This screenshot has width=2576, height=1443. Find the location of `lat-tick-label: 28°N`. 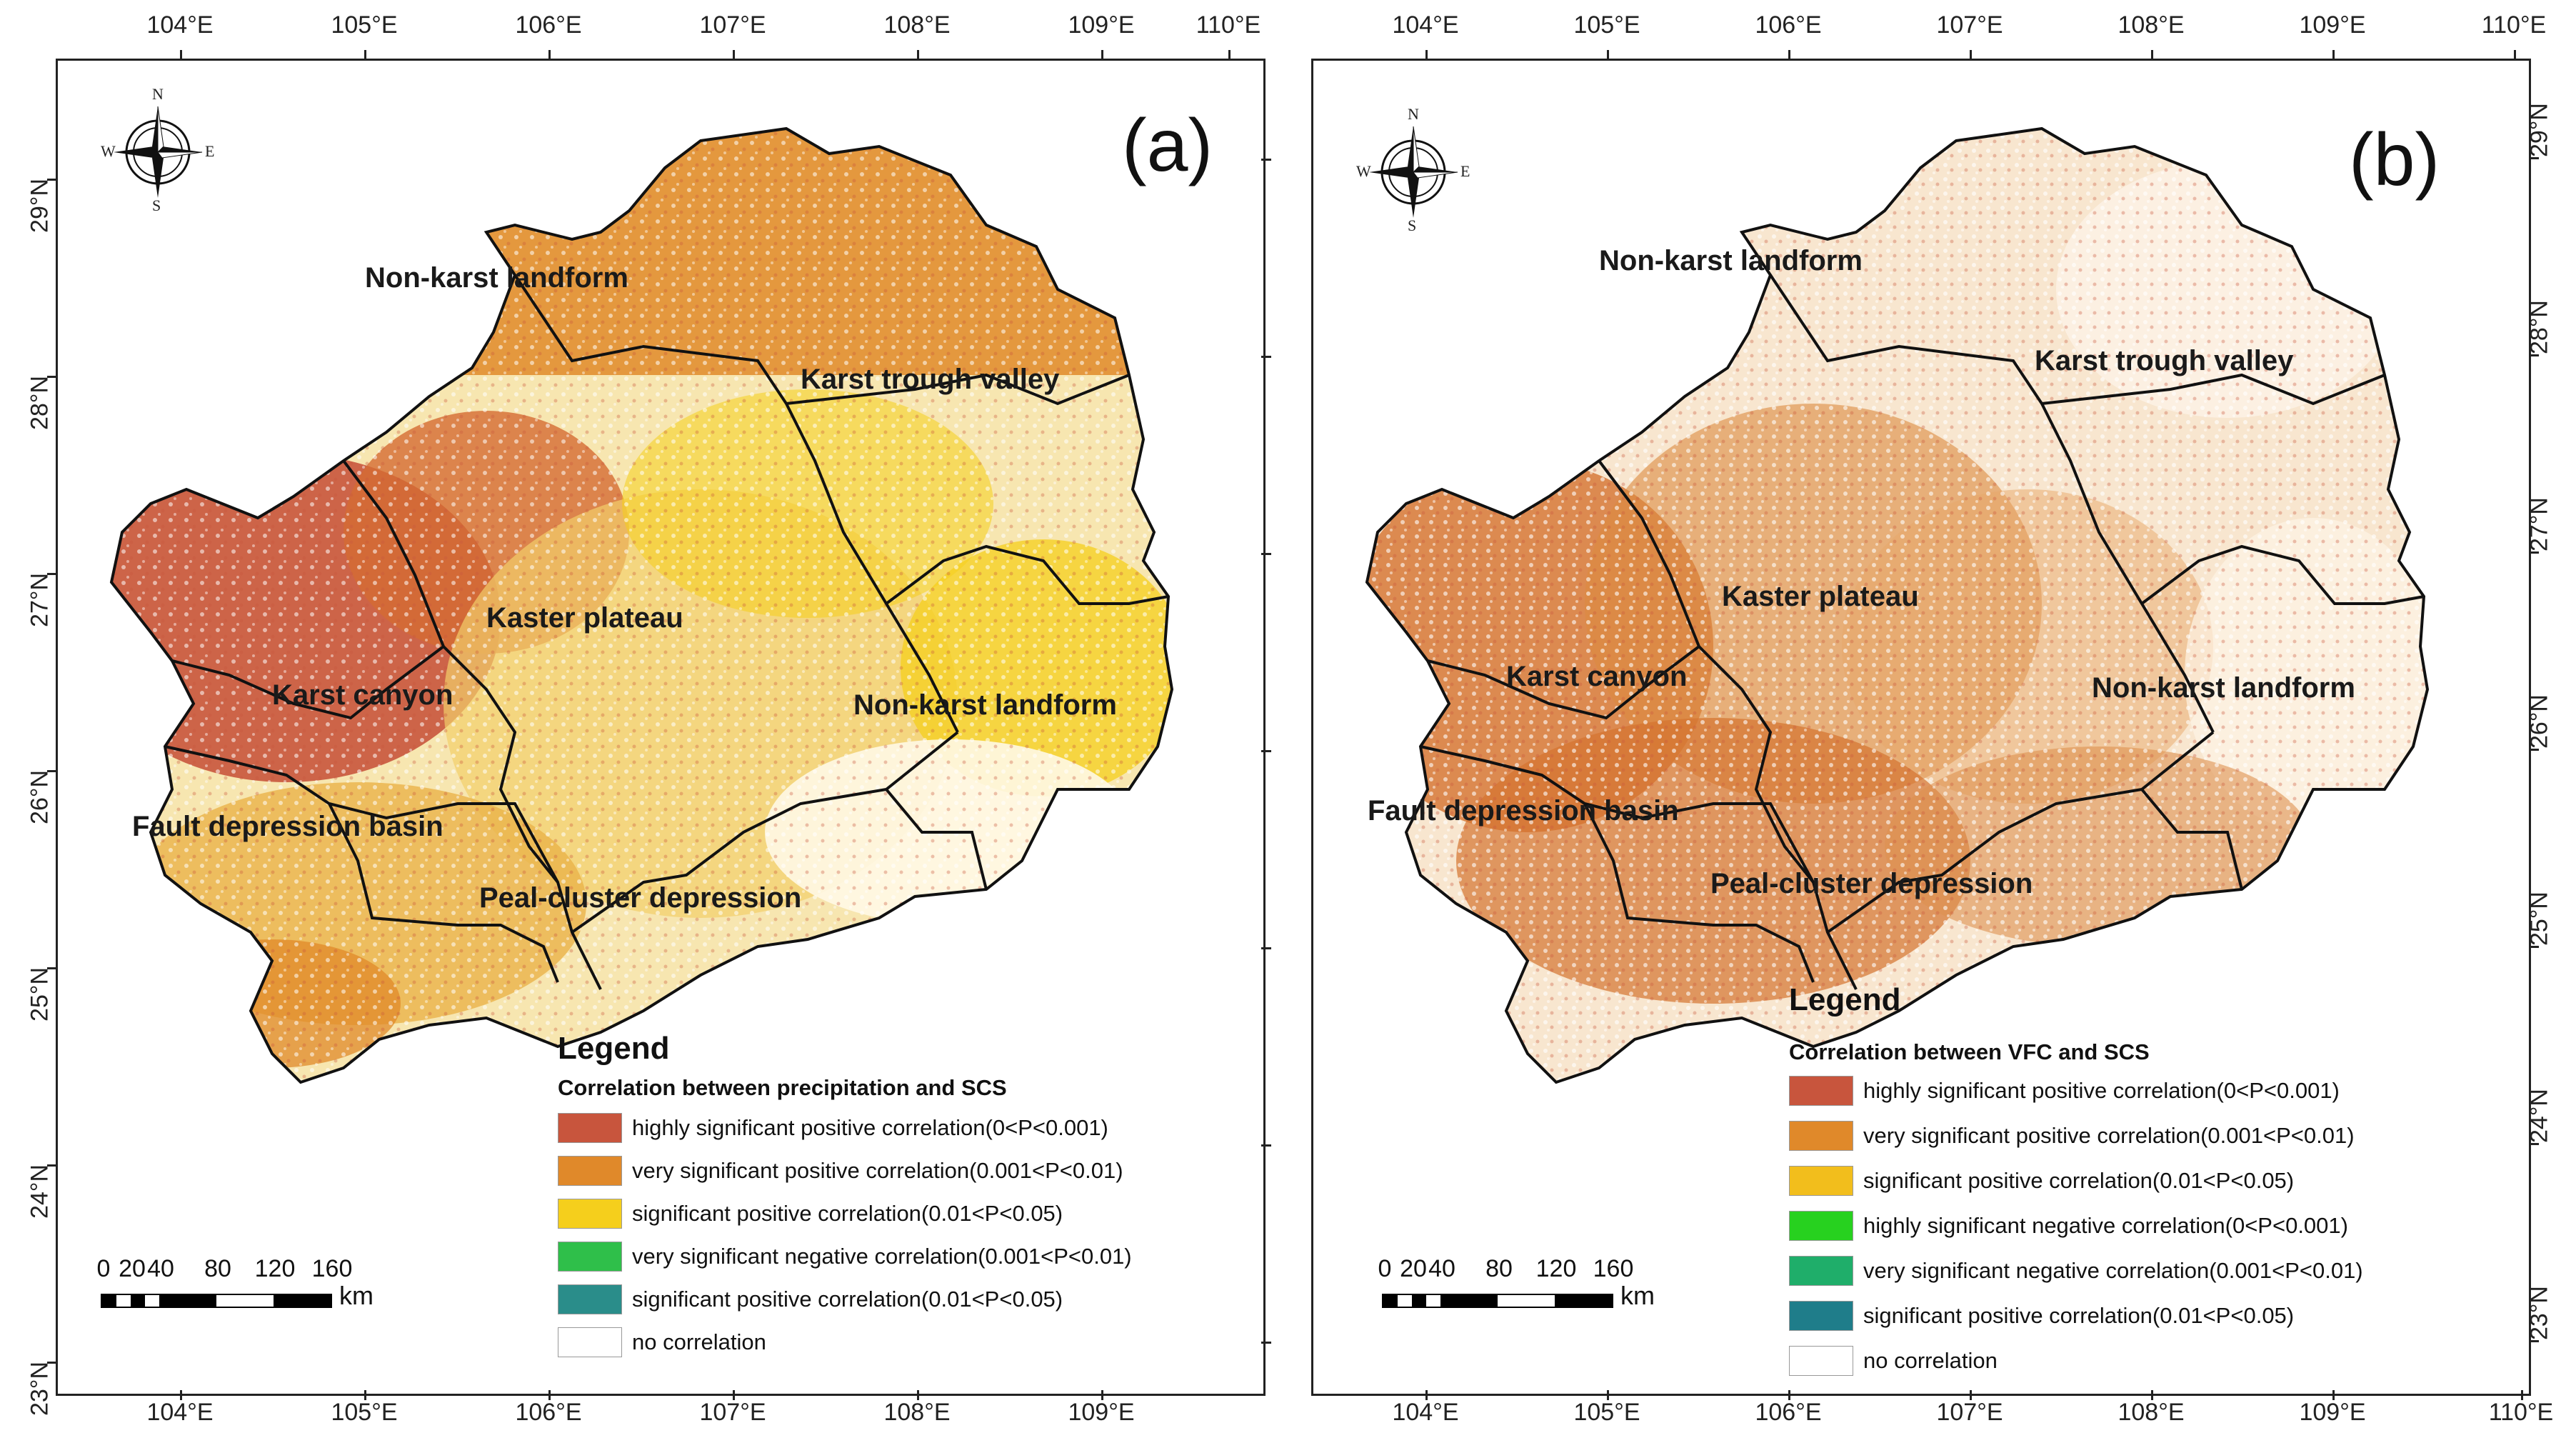

lat-tick-label: 28°N is located at coordinates (2539, 327).